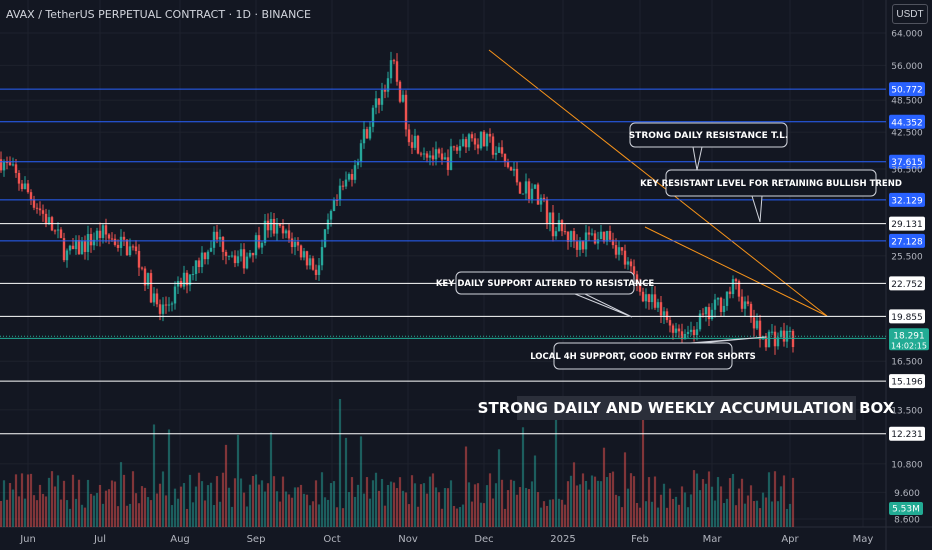 This screenshot has height=550, width=932. Describe the element at coordinates (180, 539) in the screenshot. I see `x-tick-label-2: Aug` at that location.